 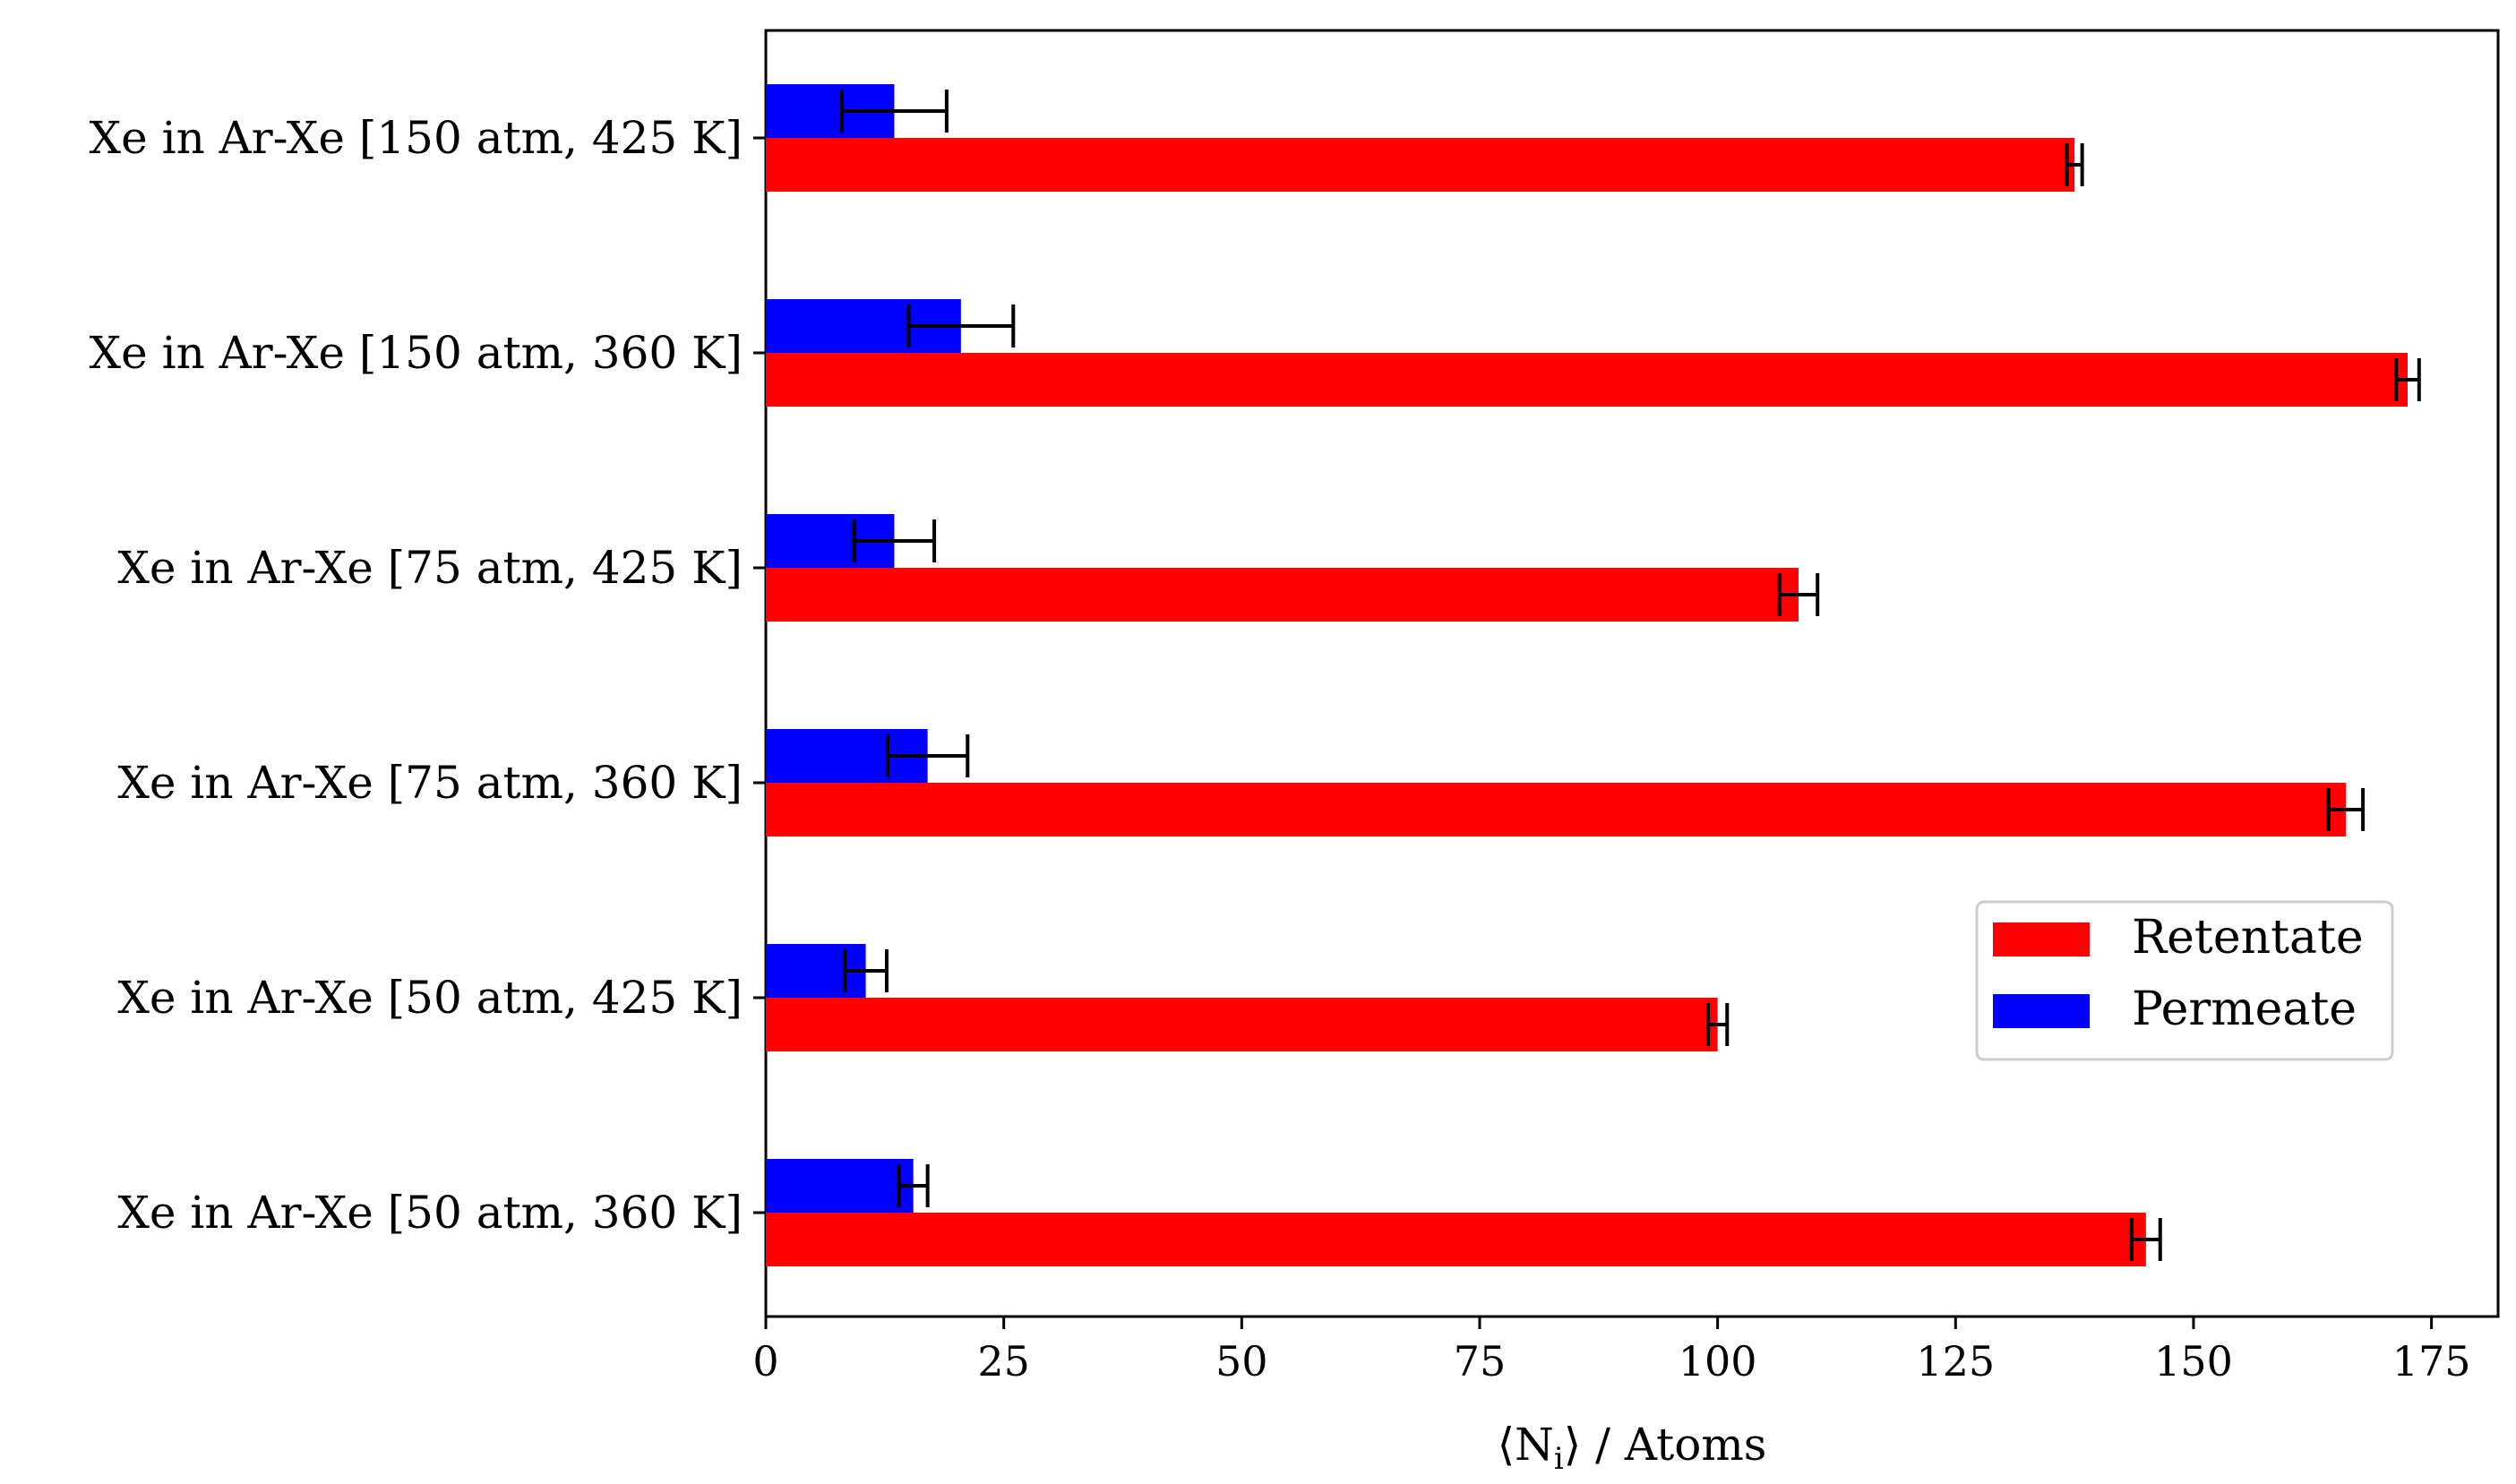 I want to click on bar-permeate, so click(x=840, y=1186).